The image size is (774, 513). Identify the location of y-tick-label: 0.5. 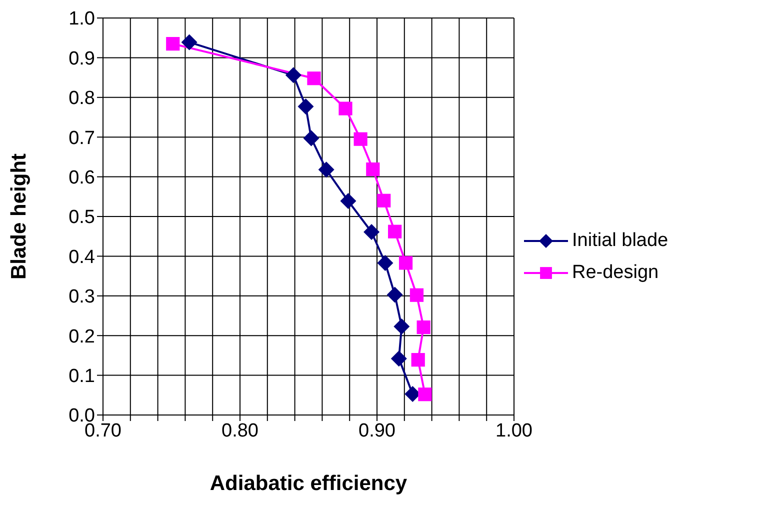
(81, 217).